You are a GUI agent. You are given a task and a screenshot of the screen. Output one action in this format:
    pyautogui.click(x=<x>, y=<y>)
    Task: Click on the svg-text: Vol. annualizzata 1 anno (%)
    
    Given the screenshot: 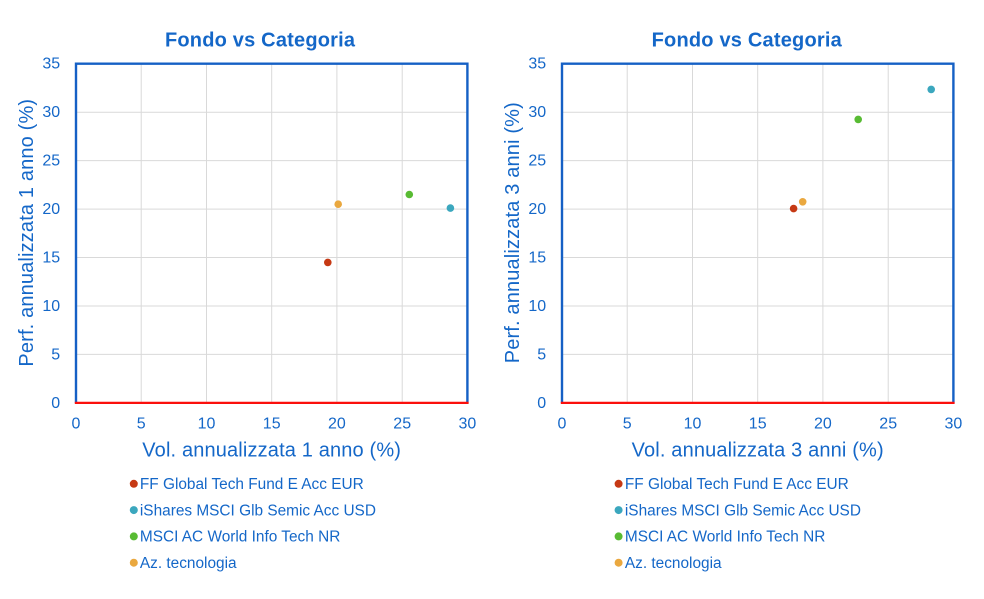 What is the action you would take?
    pyautogui.click(x=271, y=451)
    